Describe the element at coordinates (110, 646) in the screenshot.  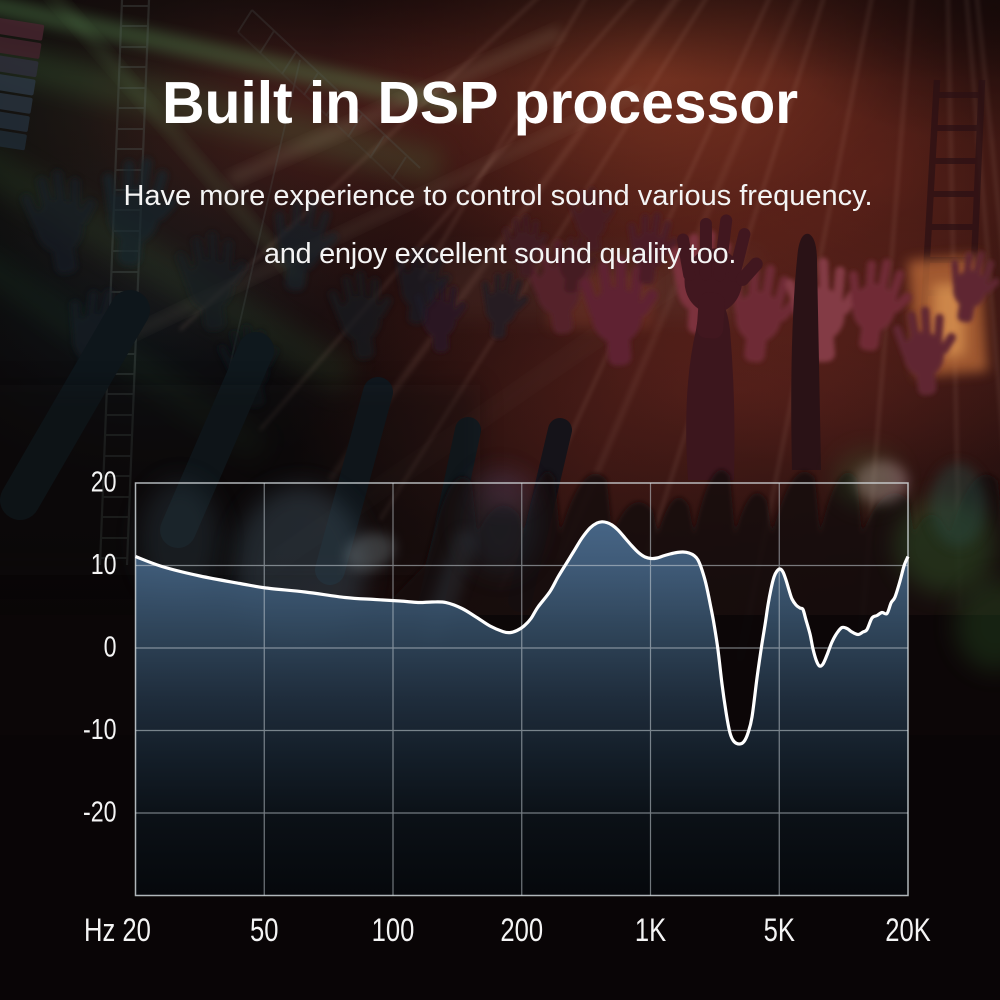
I see `svg-text: 0` at that location.